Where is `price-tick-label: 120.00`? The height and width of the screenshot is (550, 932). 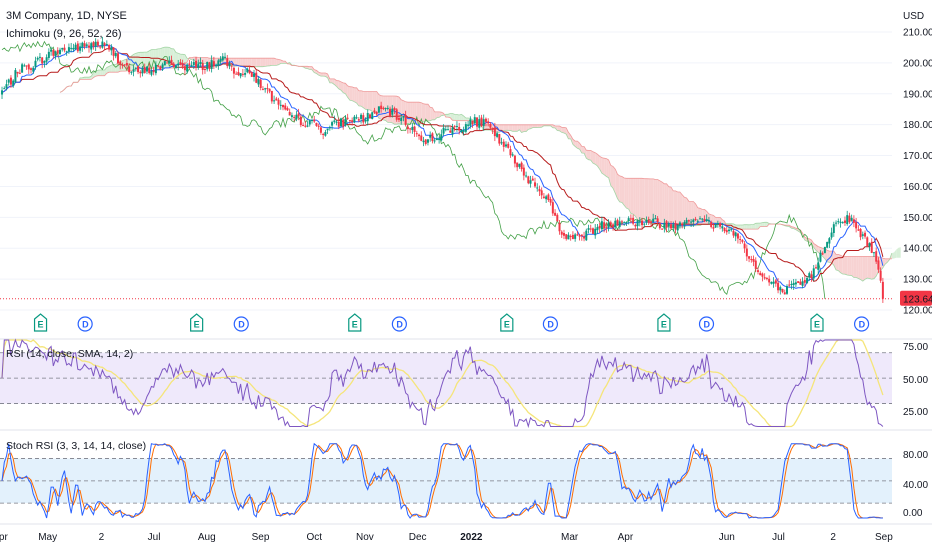 price-tick-label: 120.00 is located at coordinates (917, 311).